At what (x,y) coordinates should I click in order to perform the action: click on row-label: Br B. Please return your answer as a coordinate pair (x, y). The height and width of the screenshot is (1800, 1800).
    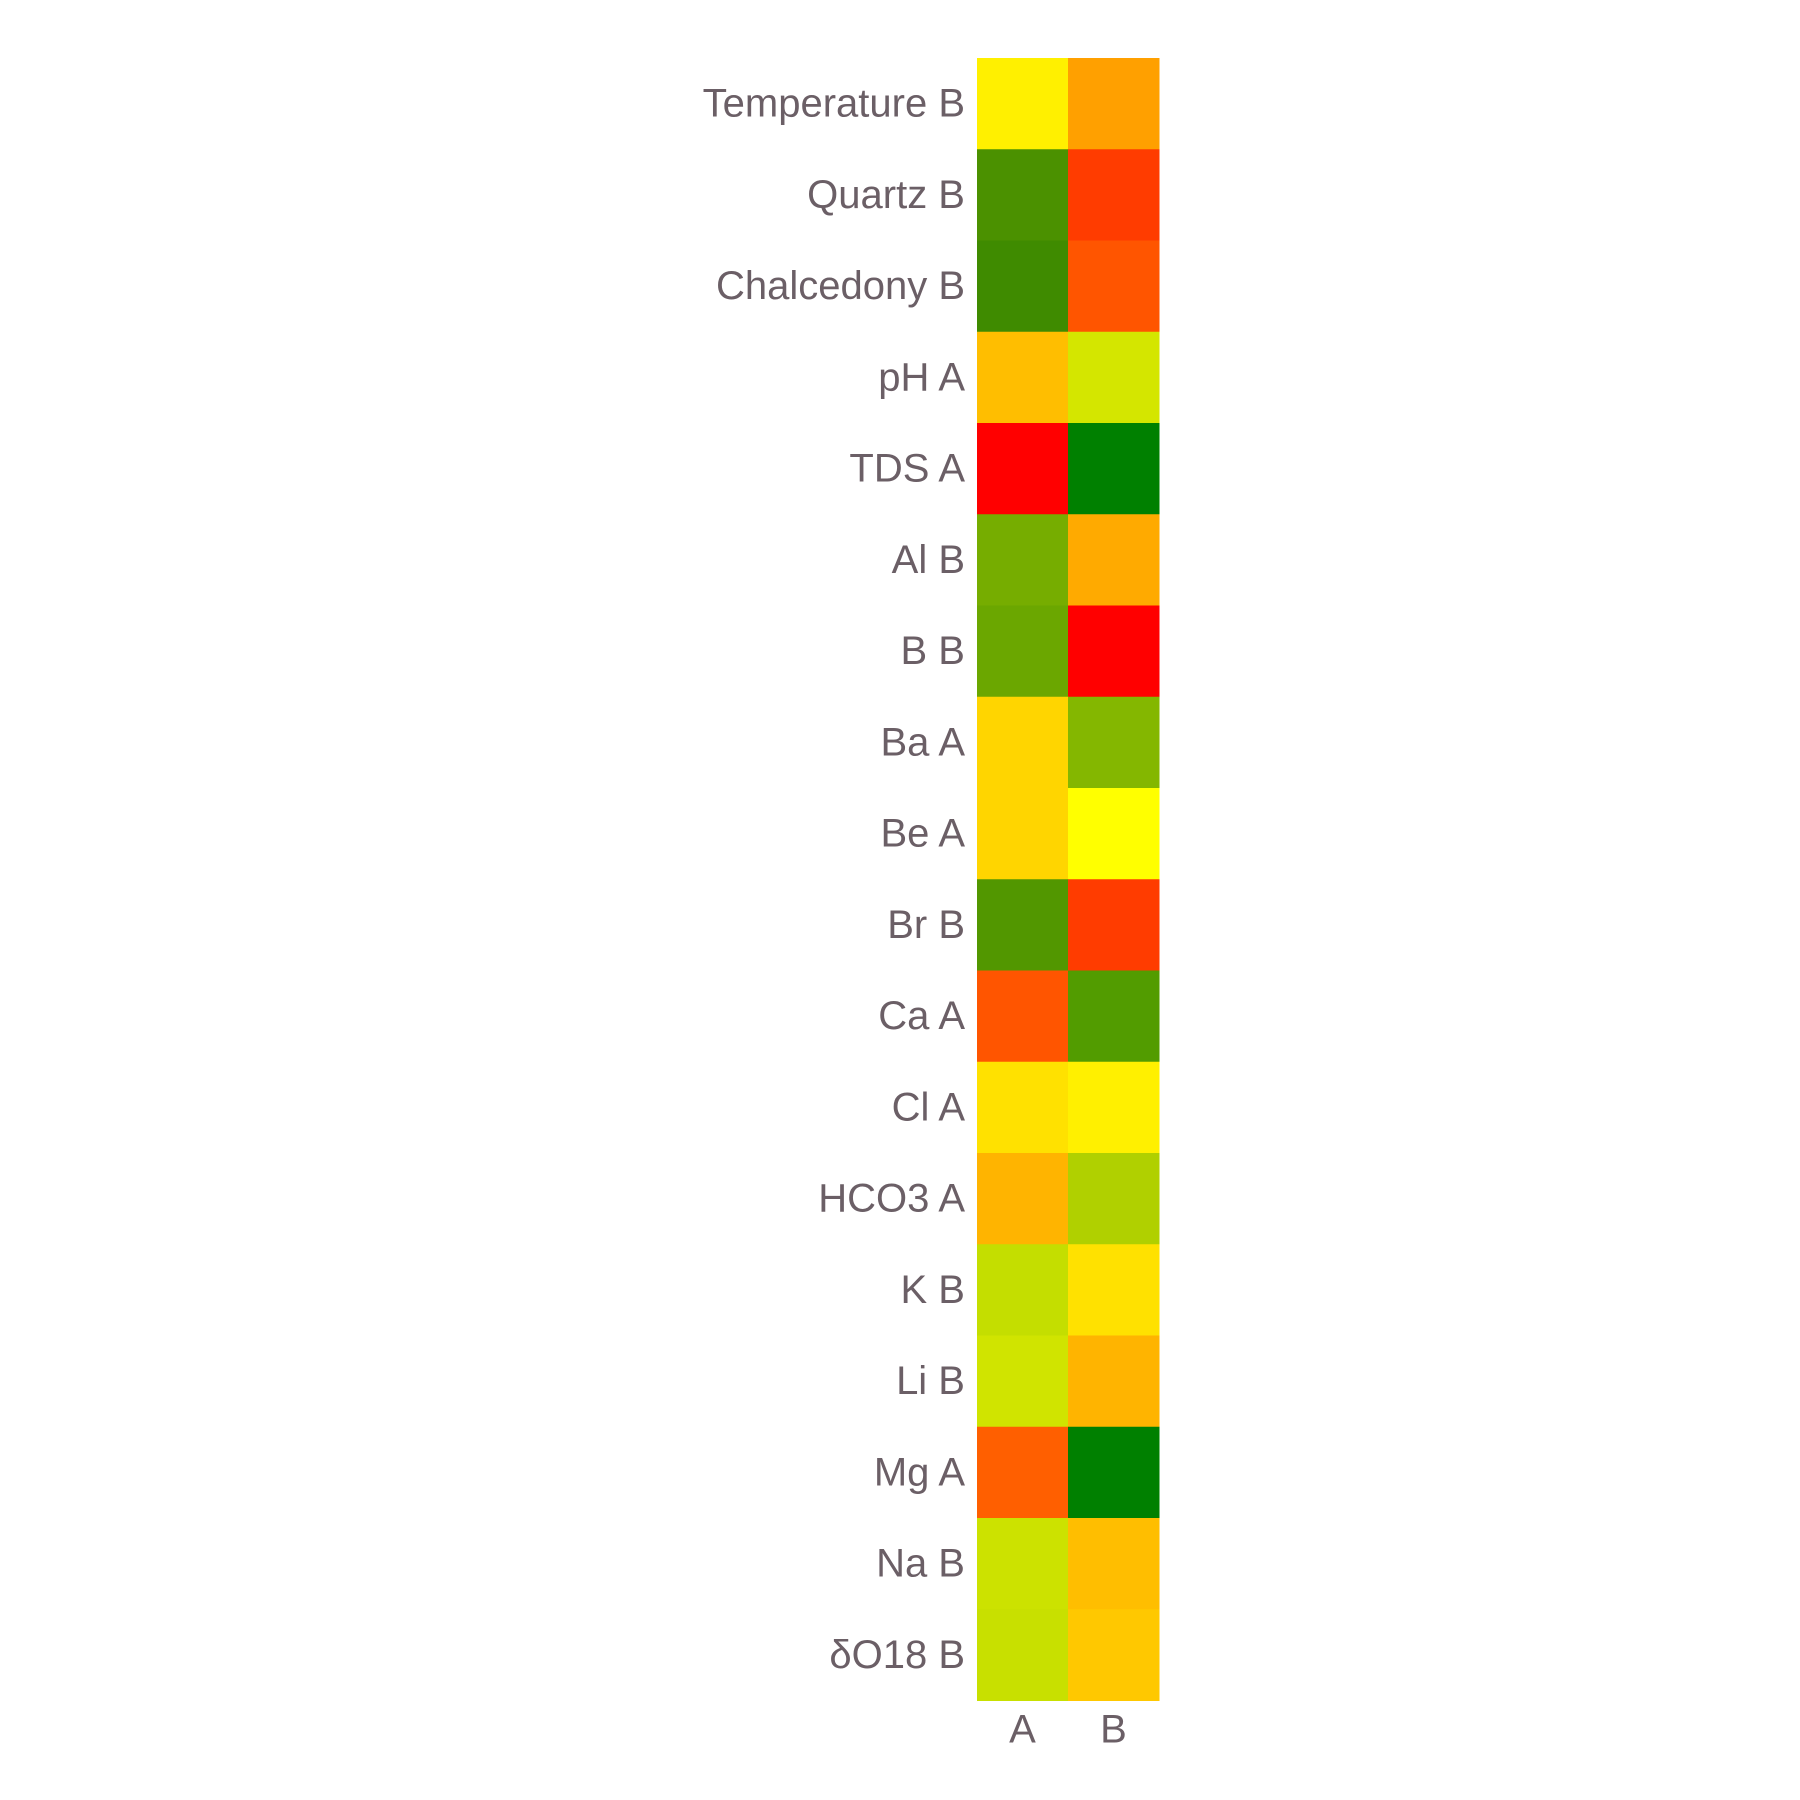
    Looking at the image, I should click on (926, 925).